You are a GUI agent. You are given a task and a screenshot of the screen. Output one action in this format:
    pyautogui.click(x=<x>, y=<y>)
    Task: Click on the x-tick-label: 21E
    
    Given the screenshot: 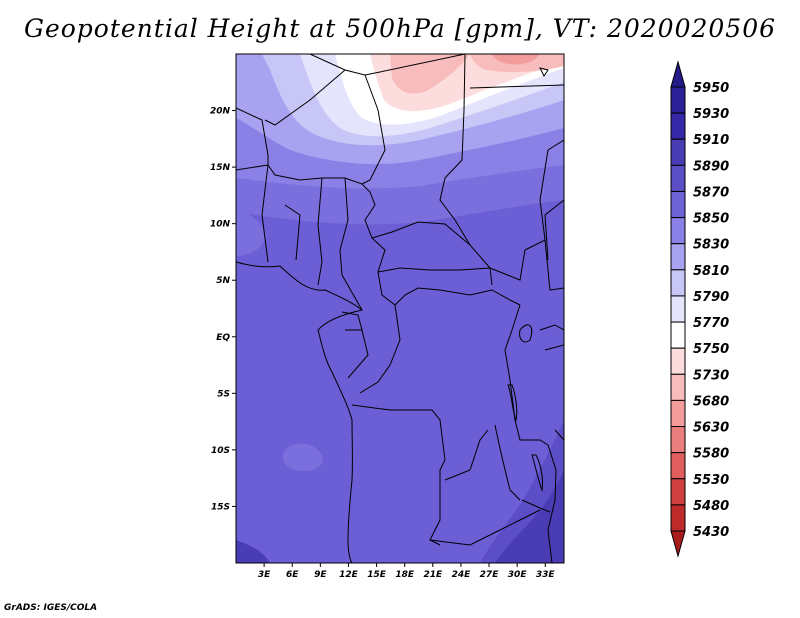 What is the action you would take?
    pyautogui.click(x=433, y=575)
    